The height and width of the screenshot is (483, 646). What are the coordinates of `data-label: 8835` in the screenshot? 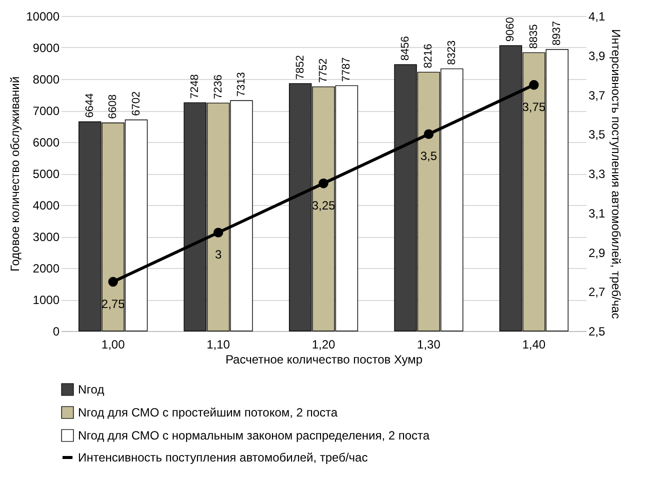 It's located at (534, 36).